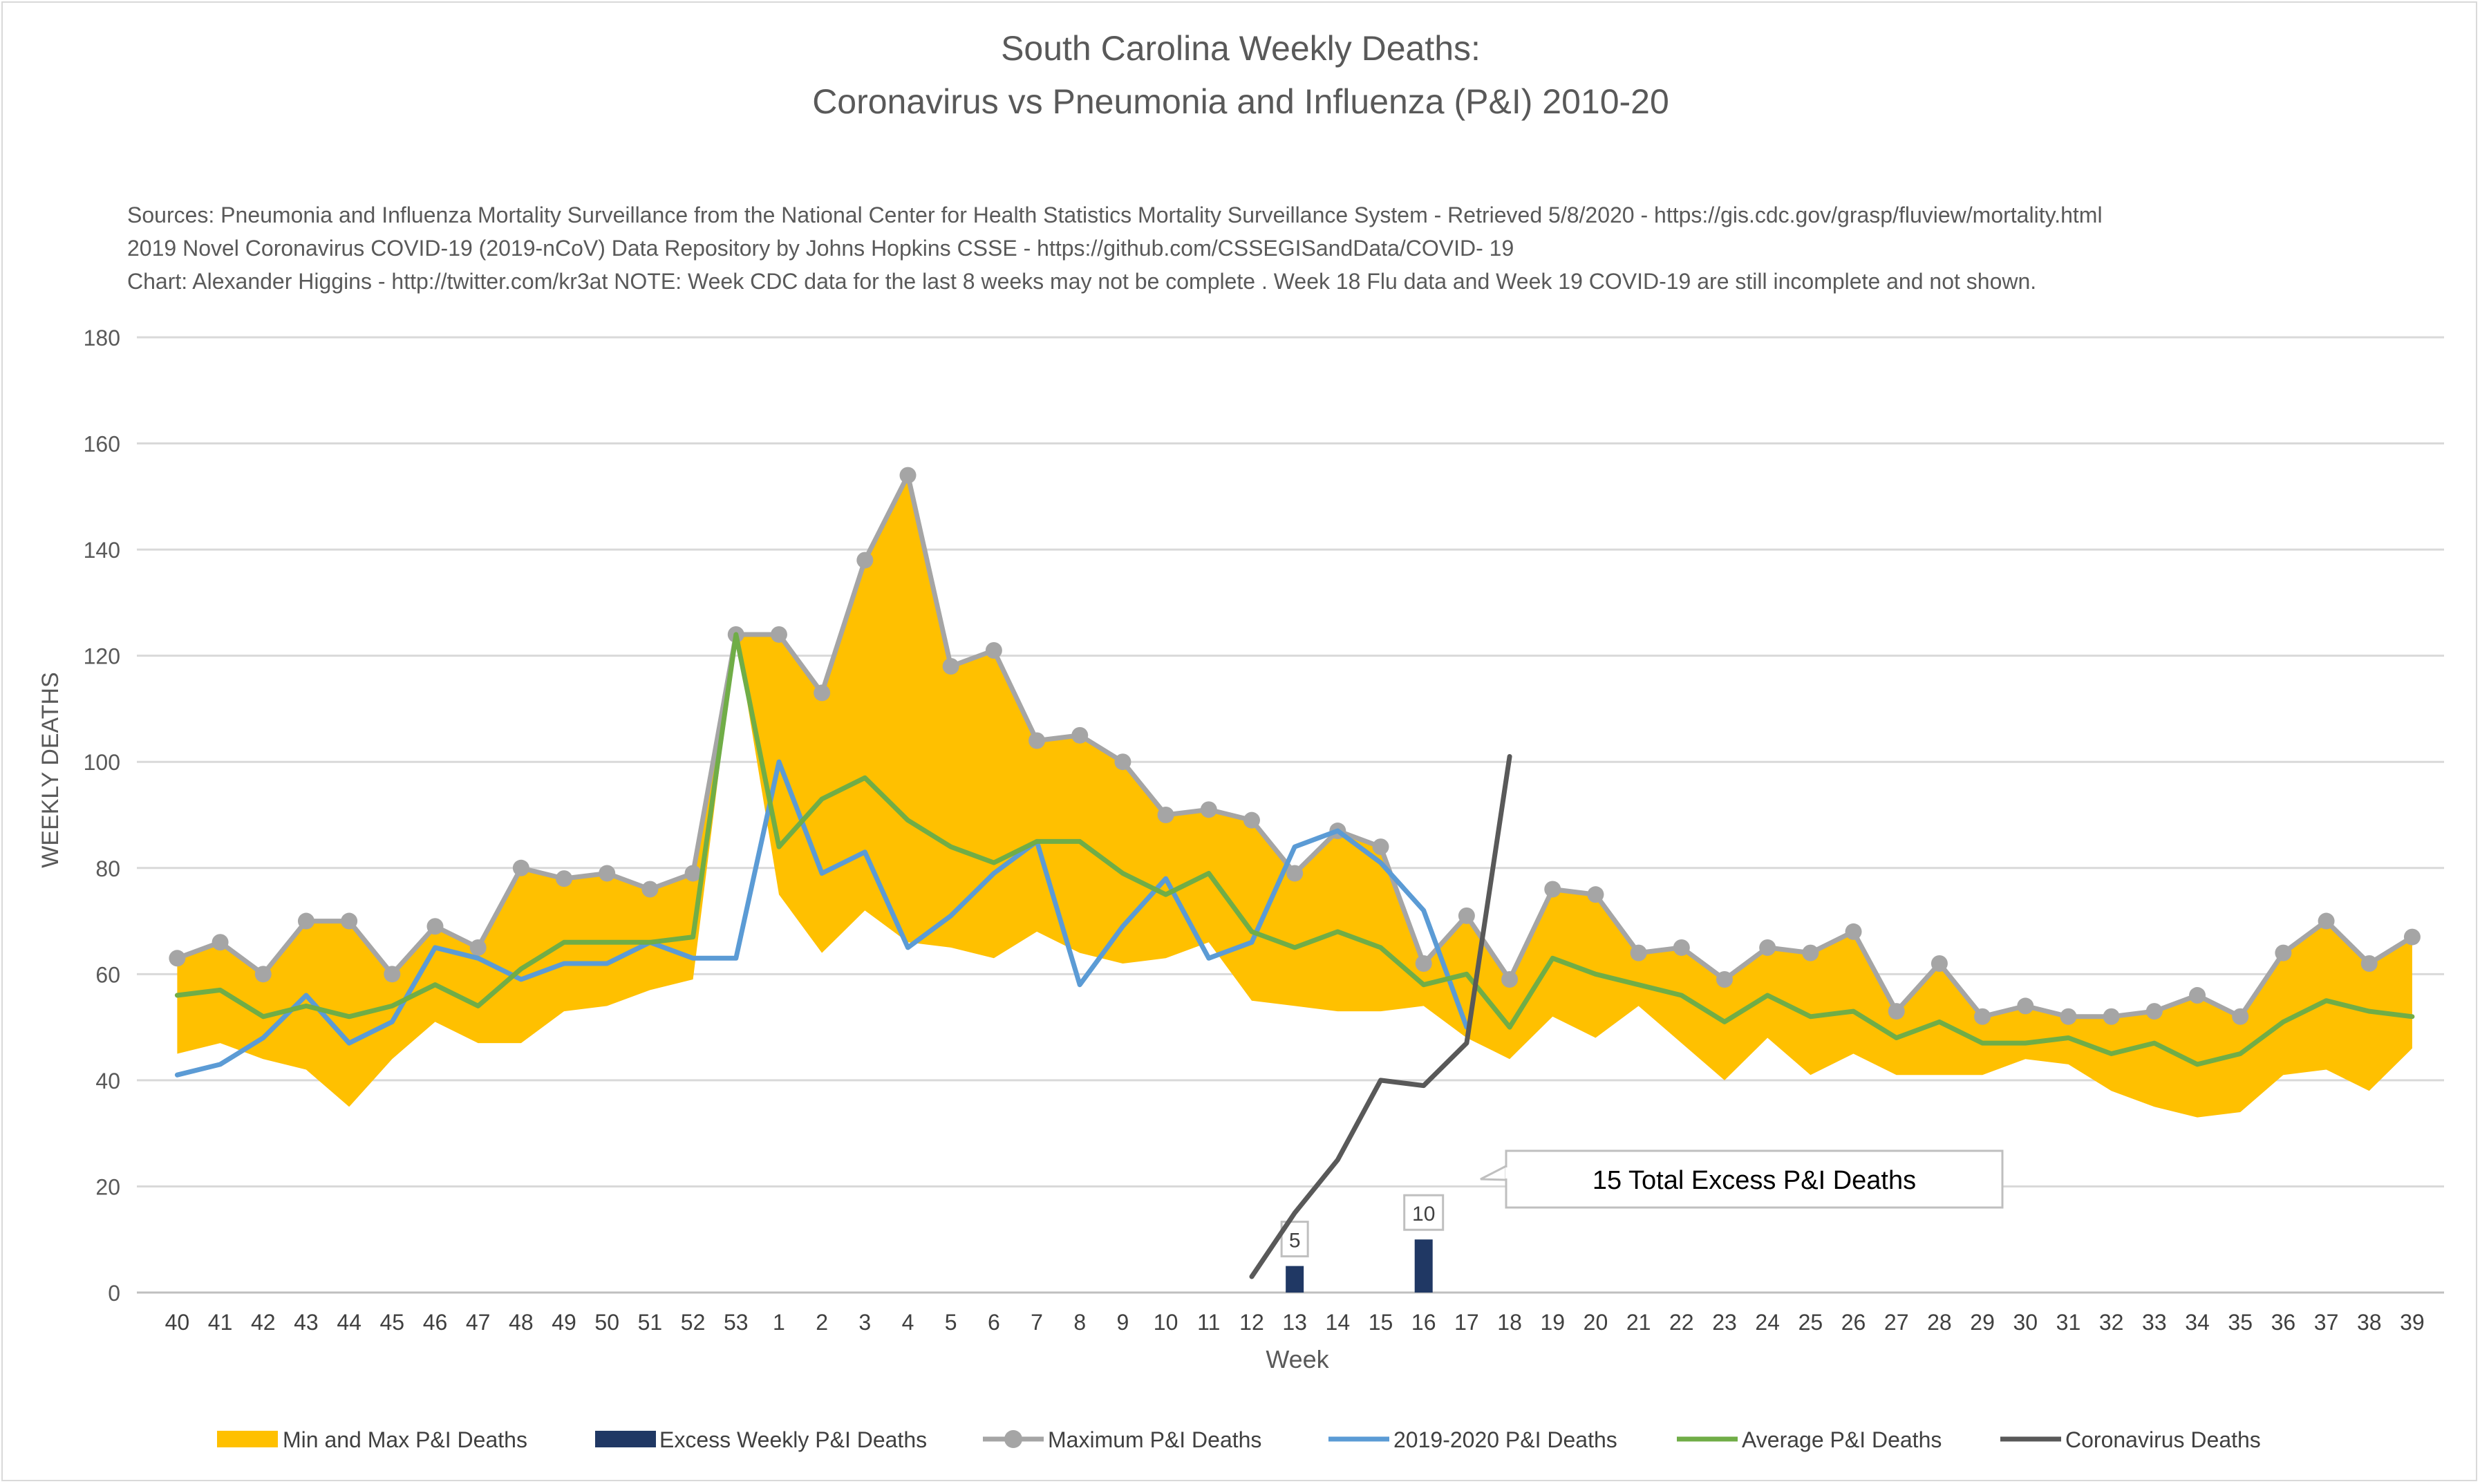 The width and height of the screenshot is (2480, 1484). Describe the element at coordinates (478, 1322) in the screenshot. I see `x-tick-47: 47` at that location.